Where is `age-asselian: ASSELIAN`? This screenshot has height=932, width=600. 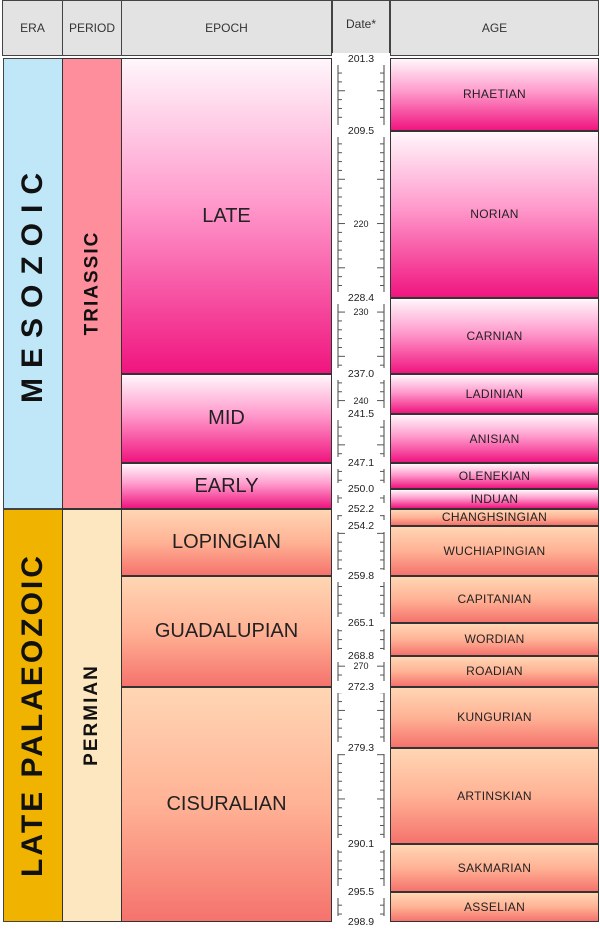 age-asselian: ASSELIAN is located at coordinates (494, 906).